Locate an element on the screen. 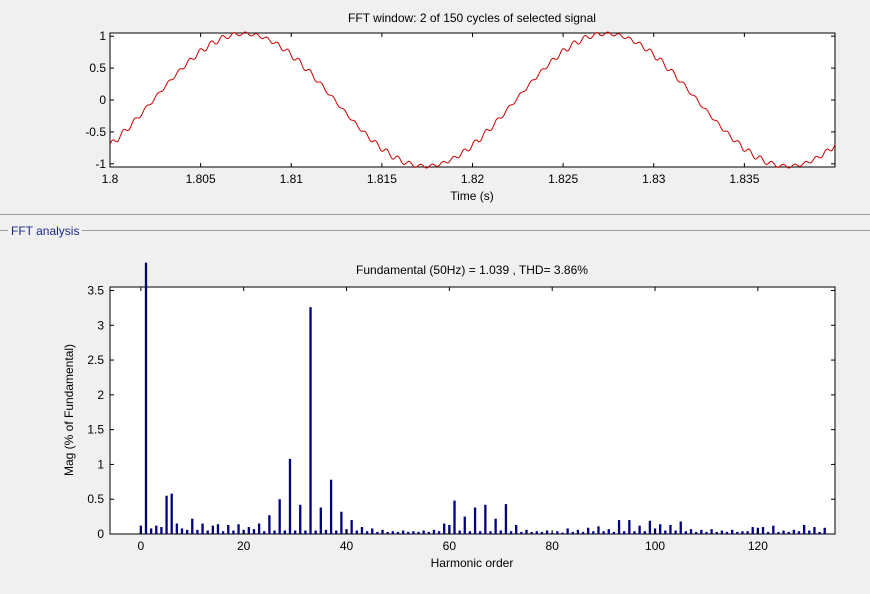  harmonic-x-tick-label: 100 is located at coordinates (655, 546).